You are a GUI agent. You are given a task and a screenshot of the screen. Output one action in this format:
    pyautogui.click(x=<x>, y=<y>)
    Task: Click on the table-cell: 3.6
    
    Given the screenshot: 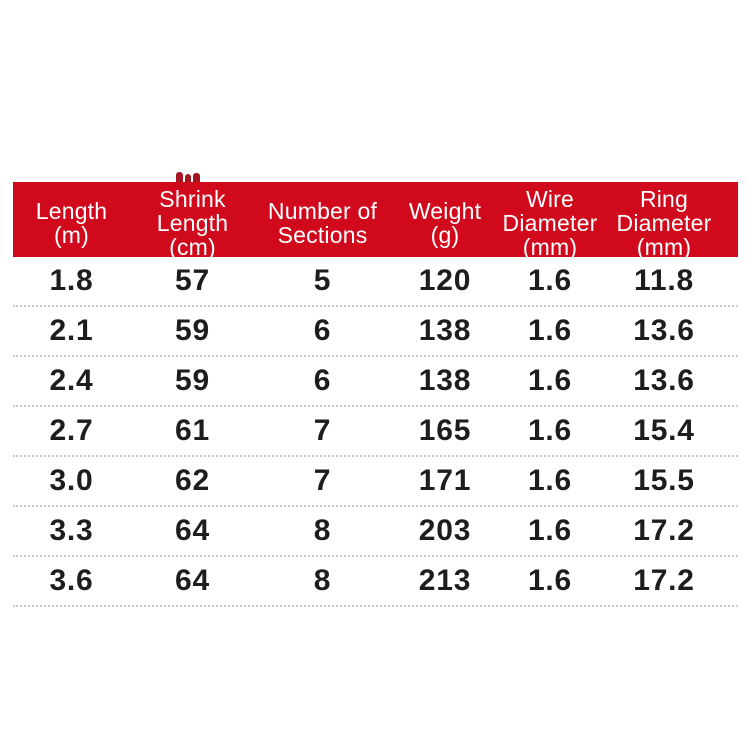 What is the action you would take?
    pyautogui.click(x=71, y=580)
    